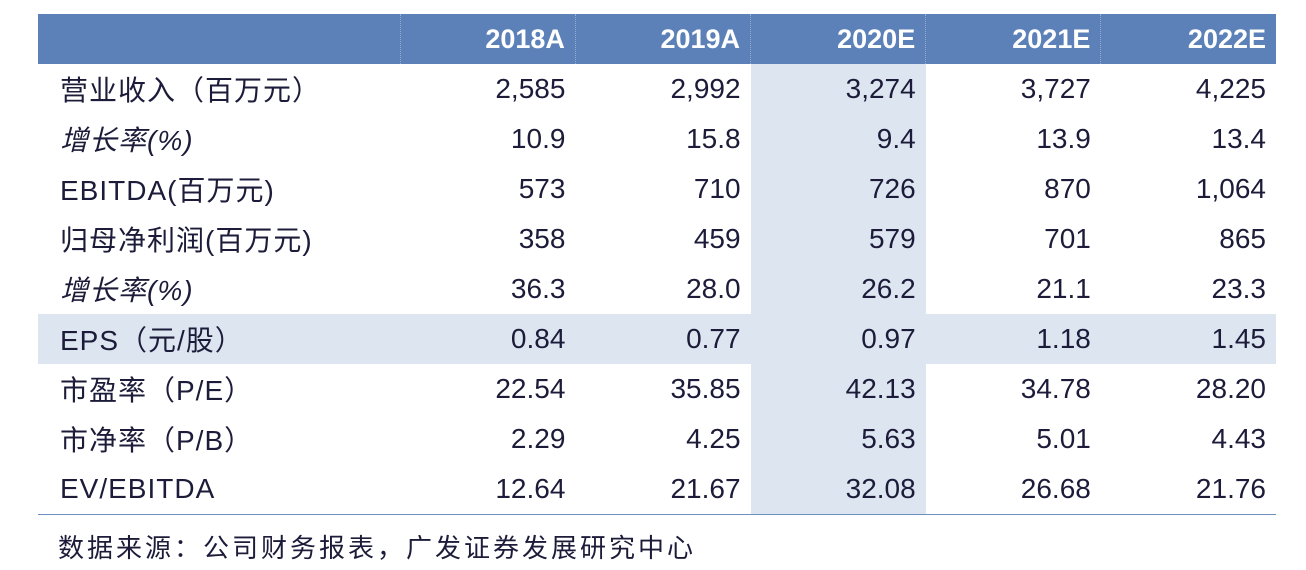 The height and width of the screenshot is (570, 1306). I want to click on table-cell: 10.9, so click(538, 138).